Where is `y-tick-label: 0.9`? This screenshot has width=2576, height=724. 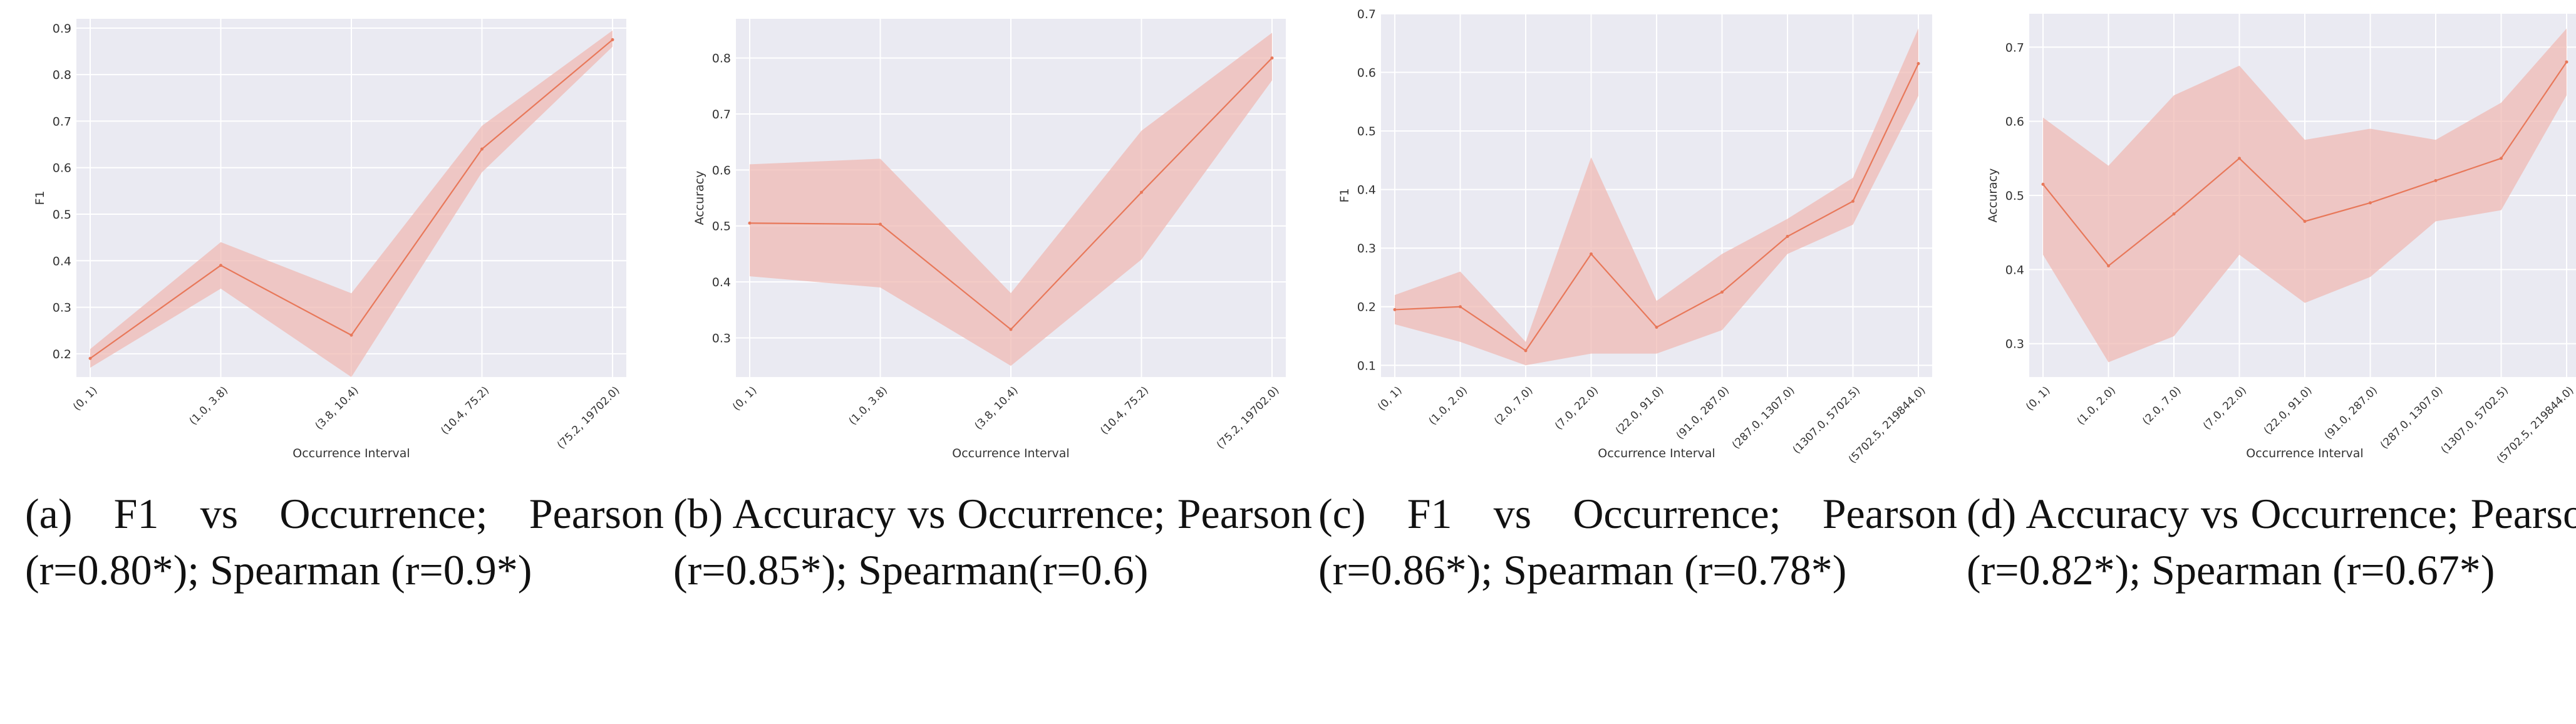
y-tick-label: 0.9 is located at coordinates (62, 29).